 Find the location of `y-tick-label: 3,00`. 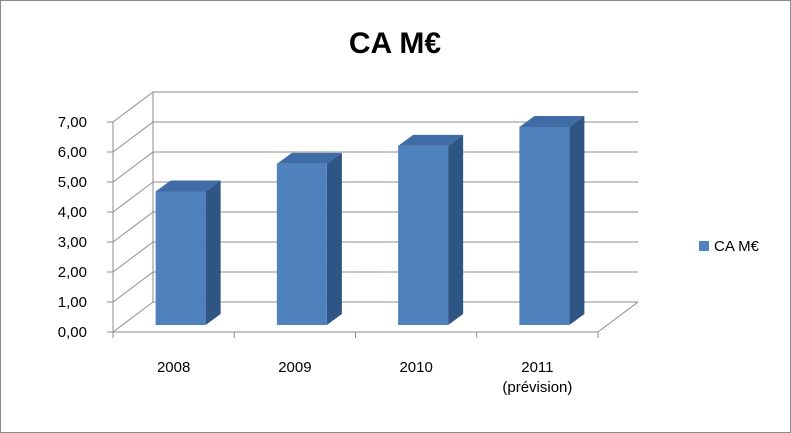

y-tick-label: 3,00 is located at coordinates (72, 242).